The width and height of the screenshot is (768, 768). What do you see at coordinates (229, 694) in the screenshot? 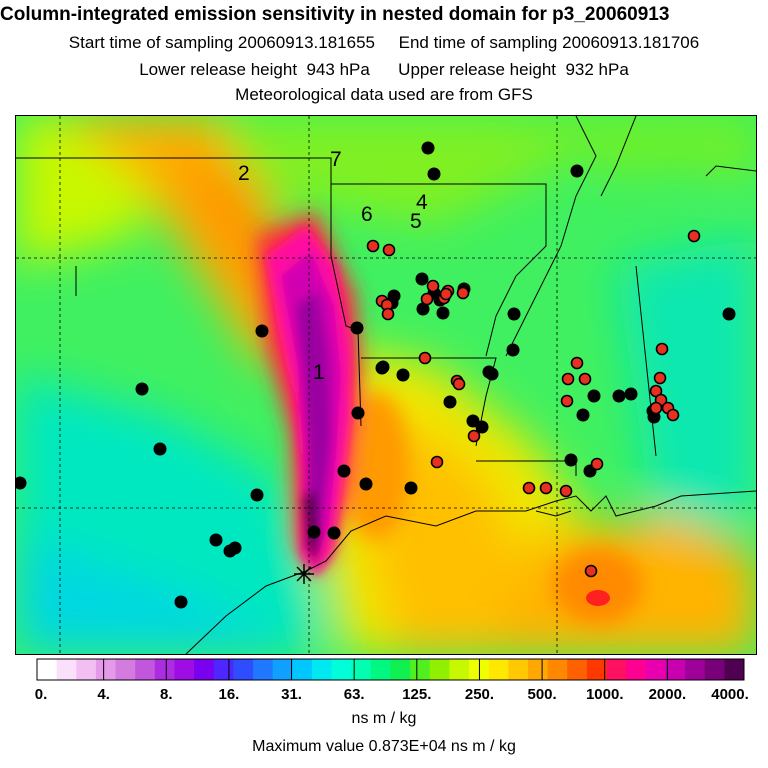
I see `colorbar-tick-label: 16.` at bounding box center [229, 694].